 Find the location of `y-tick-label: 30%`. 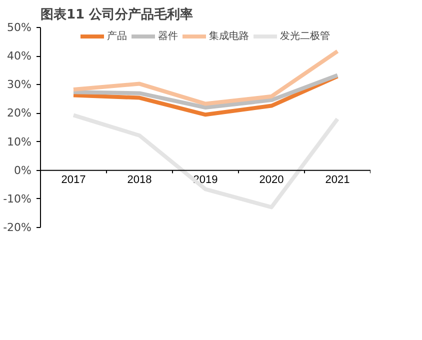

y-tick-label: 30% is located at coordinates (19, 85).